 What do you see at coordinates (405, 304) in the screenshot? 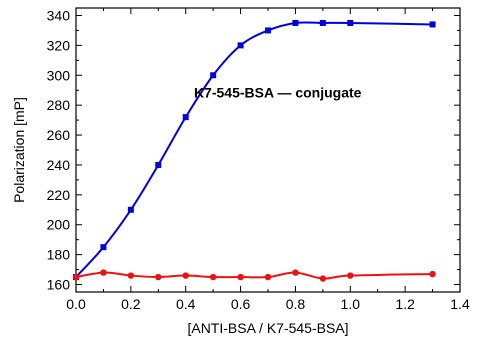
I see `x-tick-label: 1.2` at bounding box center [405, 304].